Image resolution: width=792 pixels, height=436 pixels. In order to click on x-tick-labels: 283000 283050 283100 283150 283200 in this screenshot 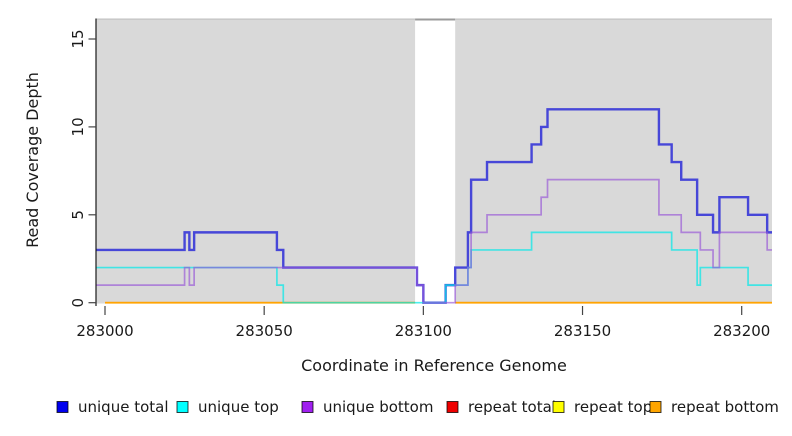, I will do `click(423, 331)`.